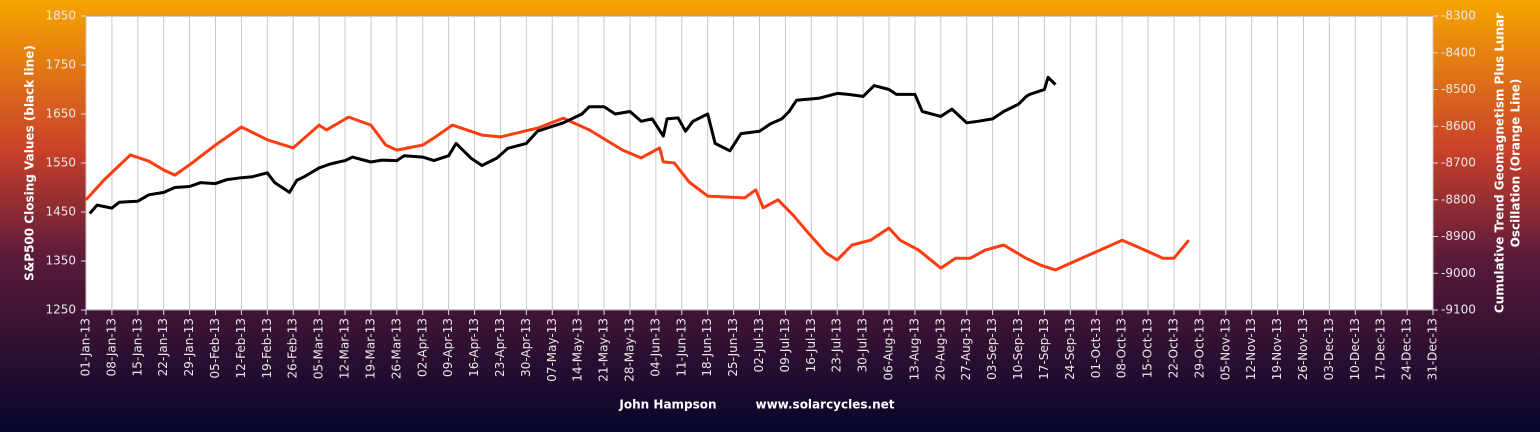  What do you see at coordinates (526, 347) in the screenshot?
I see `x-tick-label: 30-Apr-13` at bounding box center [526, 347].